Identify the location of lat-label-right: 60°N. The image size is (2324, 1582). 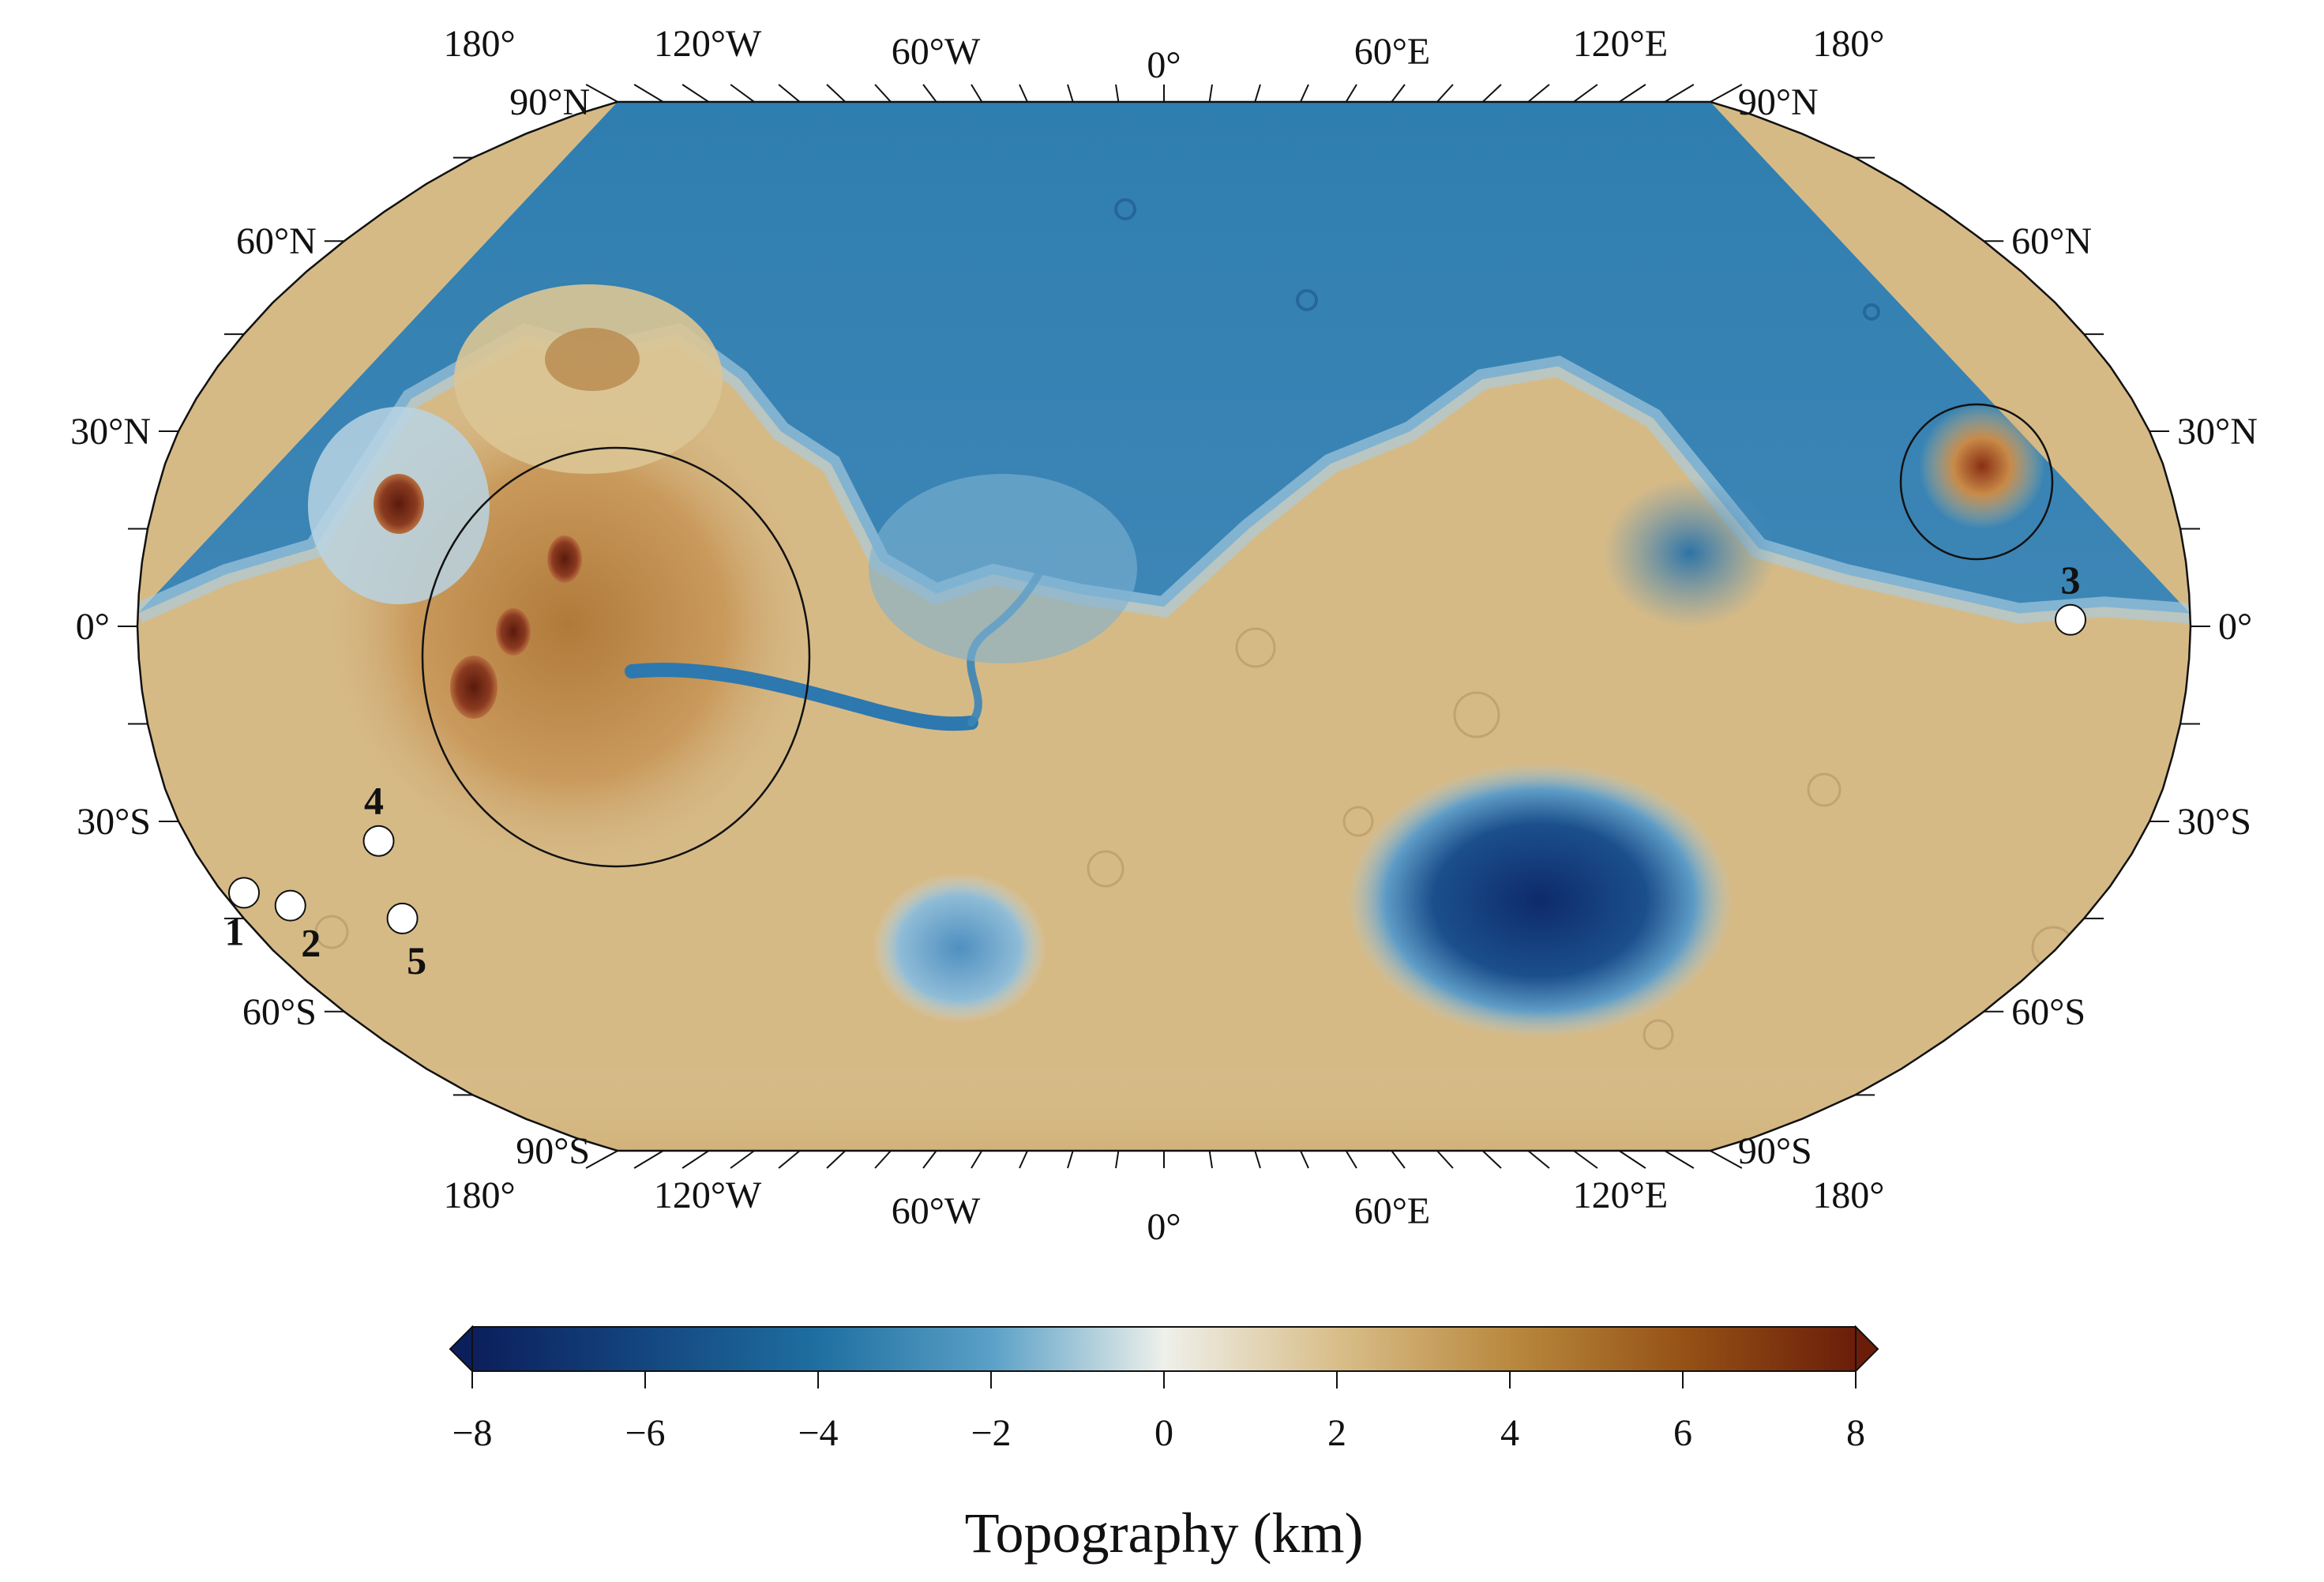
(2051, 241).